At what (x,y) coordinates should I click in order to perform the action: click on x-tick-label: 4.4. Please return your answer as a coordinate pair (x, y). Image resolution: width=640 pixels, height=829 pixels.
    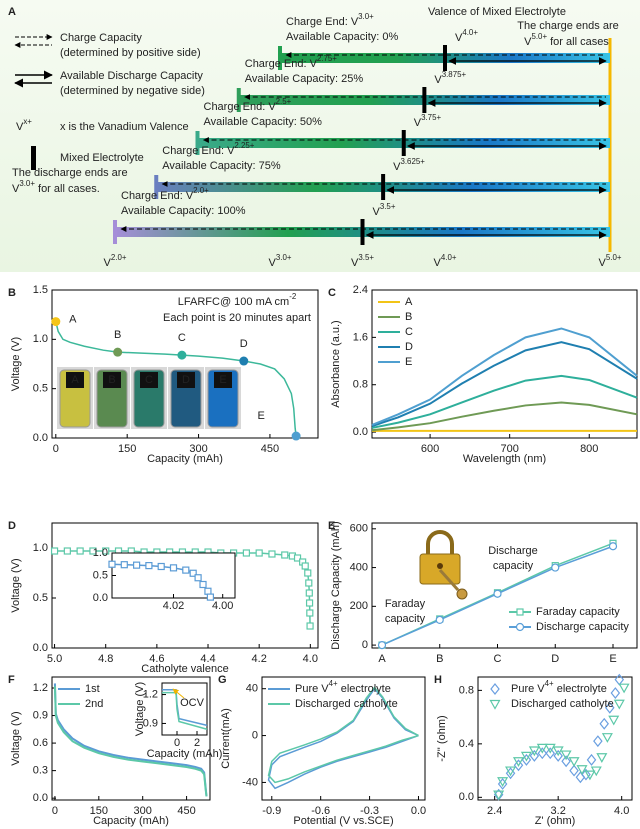
    Looking at the image, I should click on (207, 659).